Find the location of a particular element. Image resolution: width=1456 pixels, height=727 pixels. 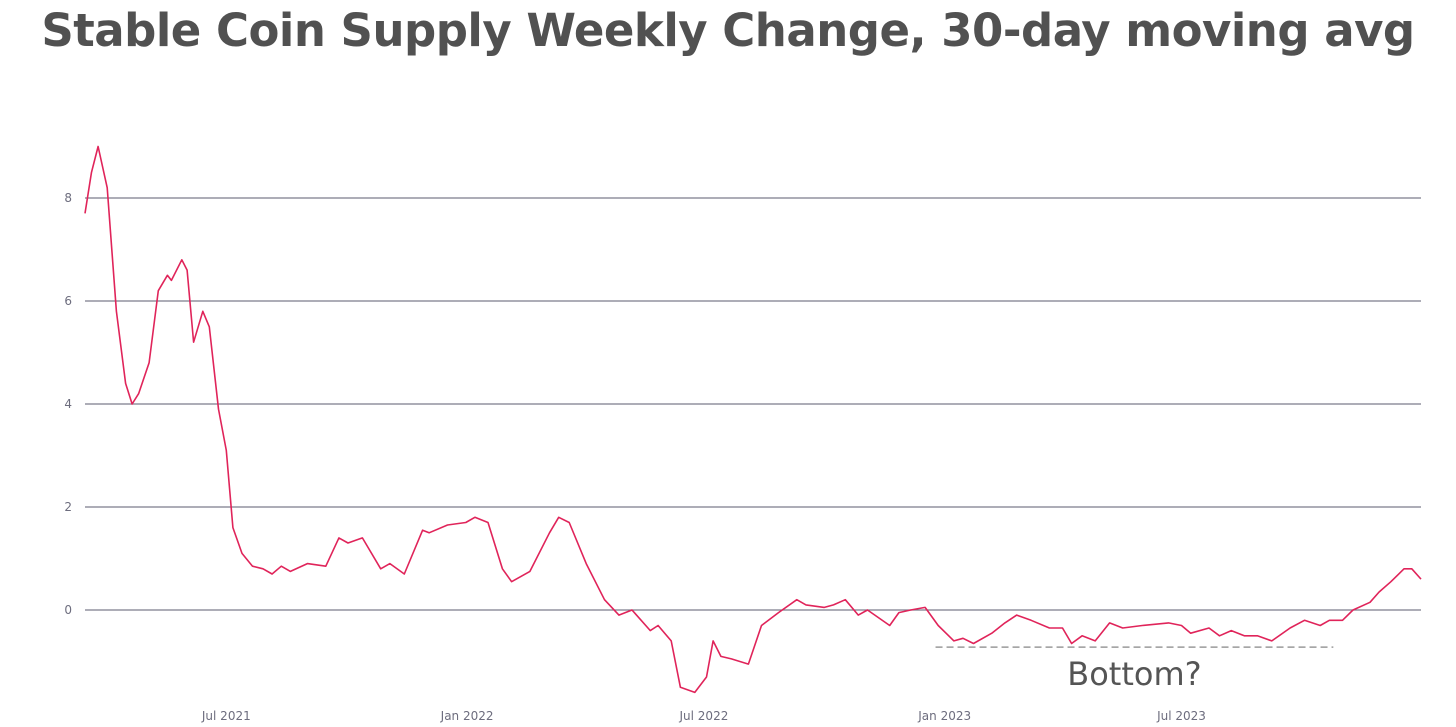

x-tick-label: Jan 2022 is located at coordinates (467, 716).